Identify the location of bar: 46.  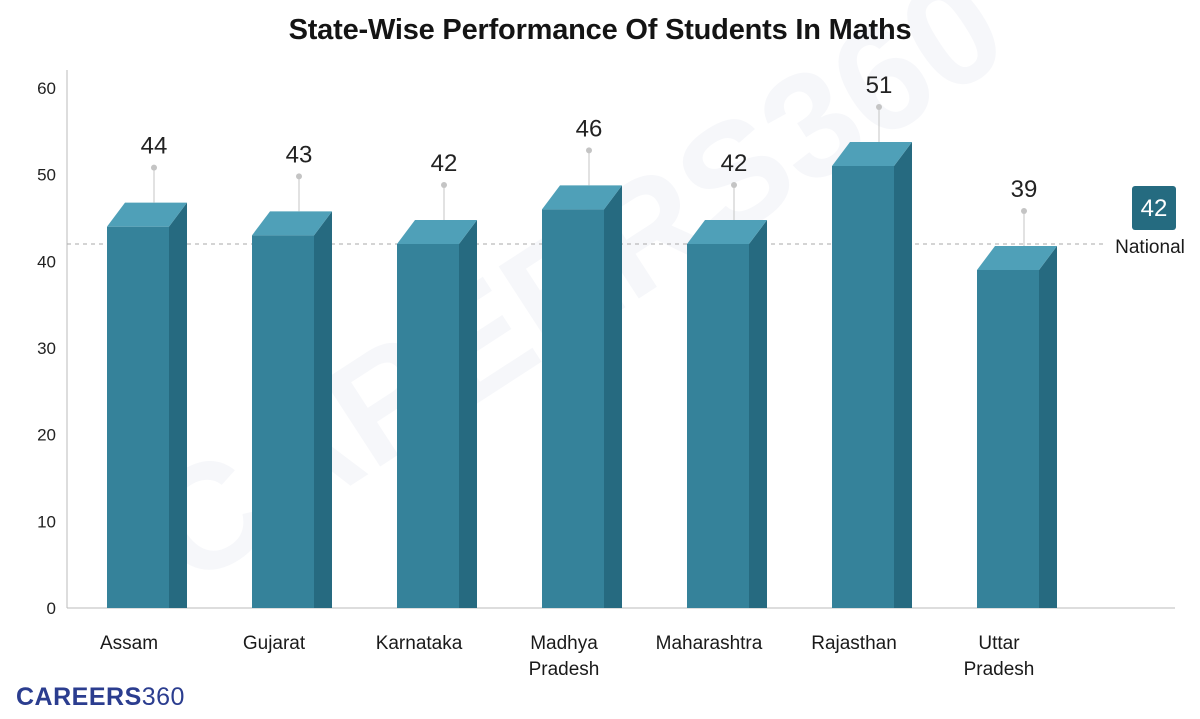
(582, 362).